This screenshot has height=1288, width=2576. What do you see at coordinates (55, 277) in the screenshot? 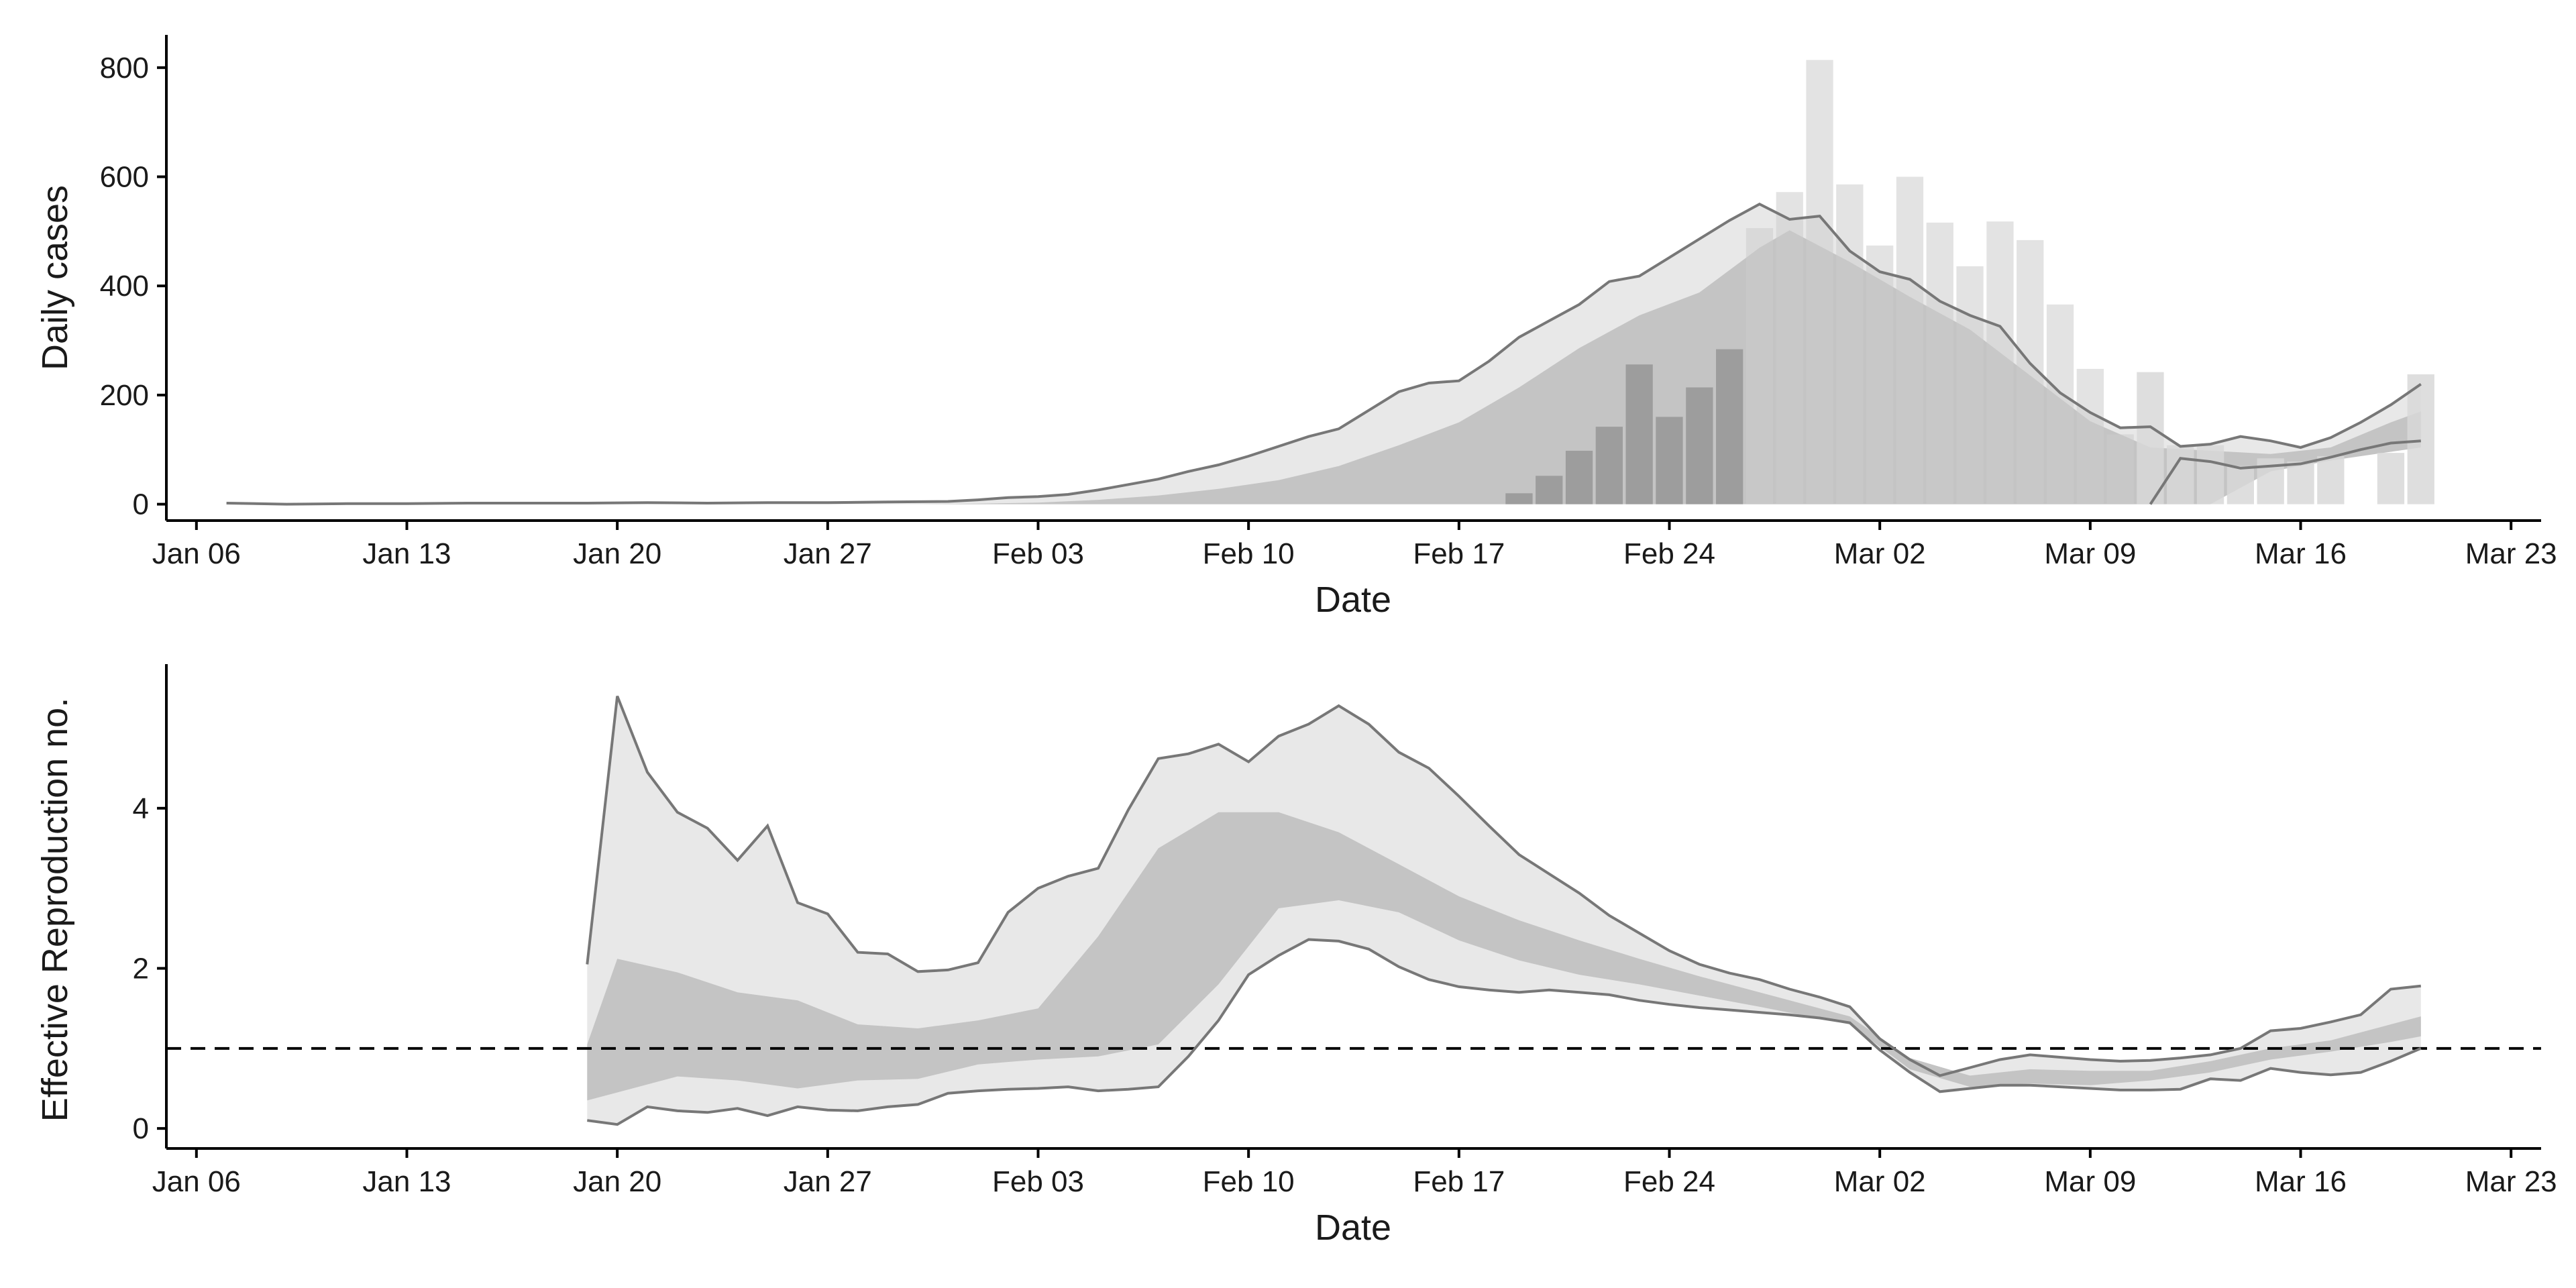
I see `daily-cases-y-axis-title: Daily cases` at bounding box center [55, 277].